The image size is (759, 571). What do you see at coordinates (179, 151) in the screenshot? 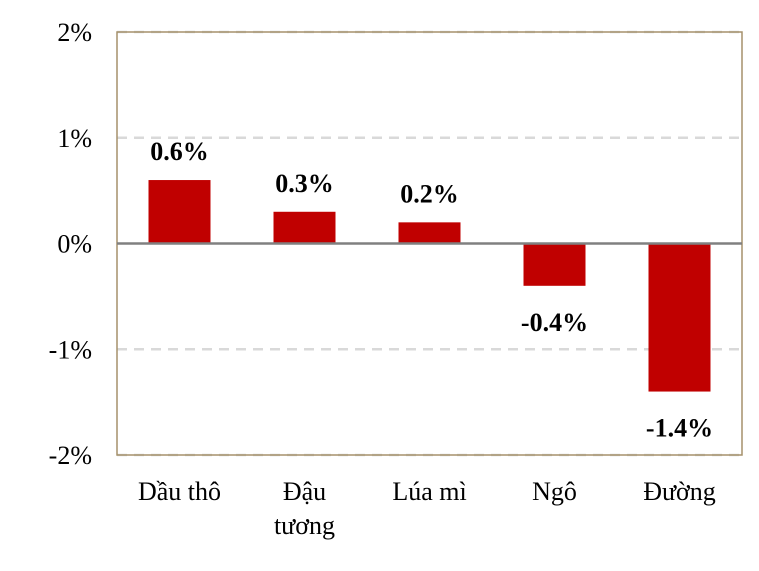
I see `data-label: 0.6%` at bounding box center [179, 151].